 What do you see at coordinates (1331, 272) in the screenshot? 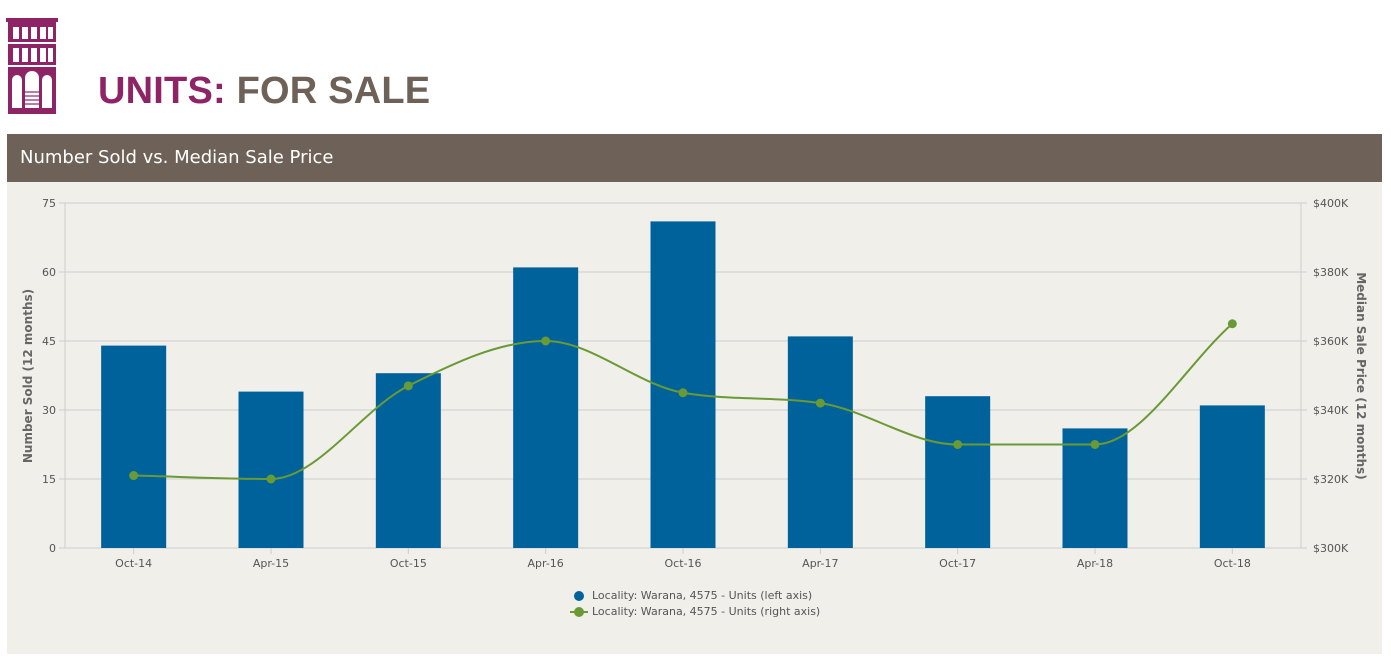
I see `y-tick-label-right: $380K` at bounding box center [1331, 272].